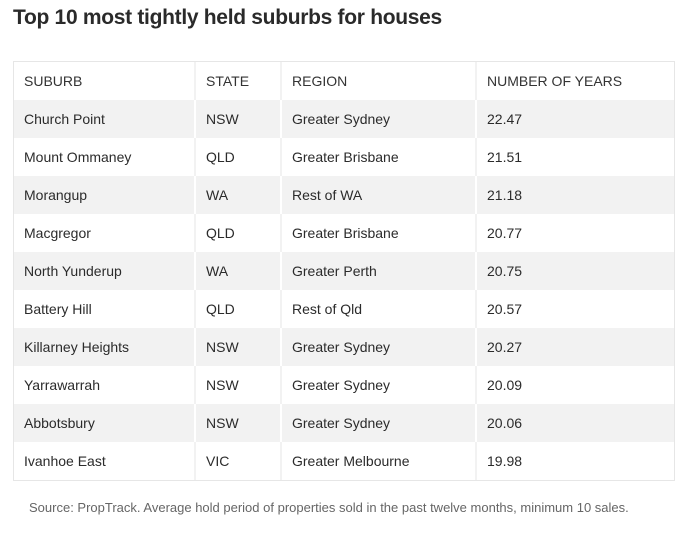  Describe the element at coordinates (379, 195) in the screenshot. I see `region-cell: Rest of WA` at that location.